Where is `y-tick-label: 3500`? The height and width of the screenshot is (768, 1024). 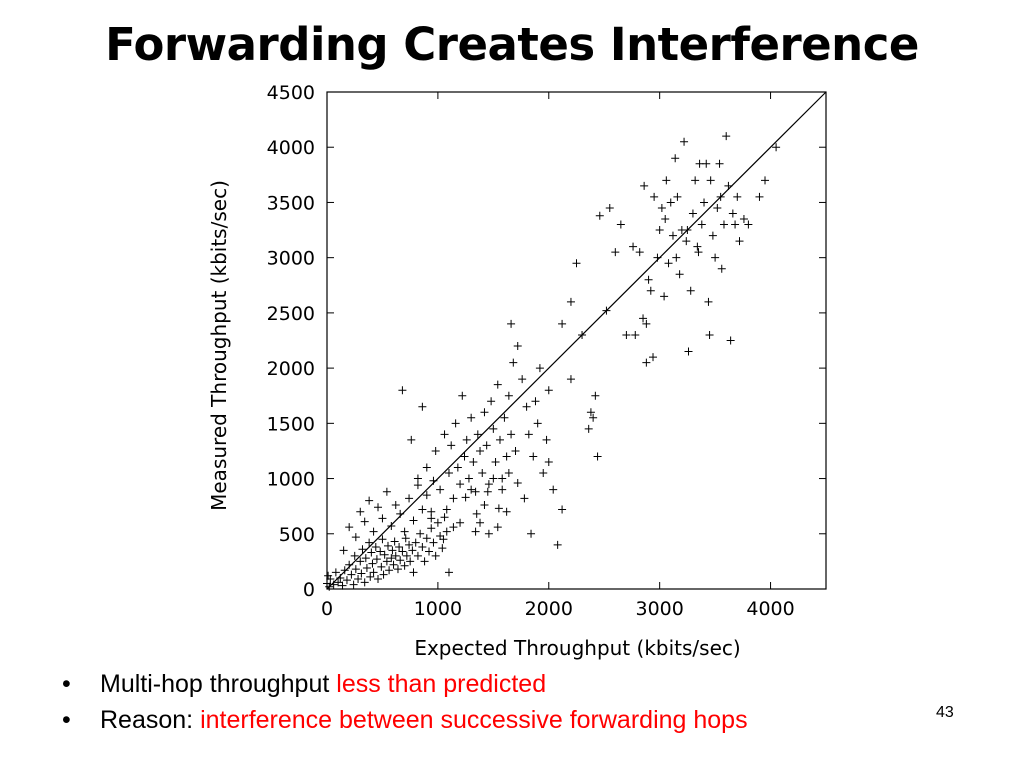
y-tick-label: 3500 is located at coordinates (291, 203).